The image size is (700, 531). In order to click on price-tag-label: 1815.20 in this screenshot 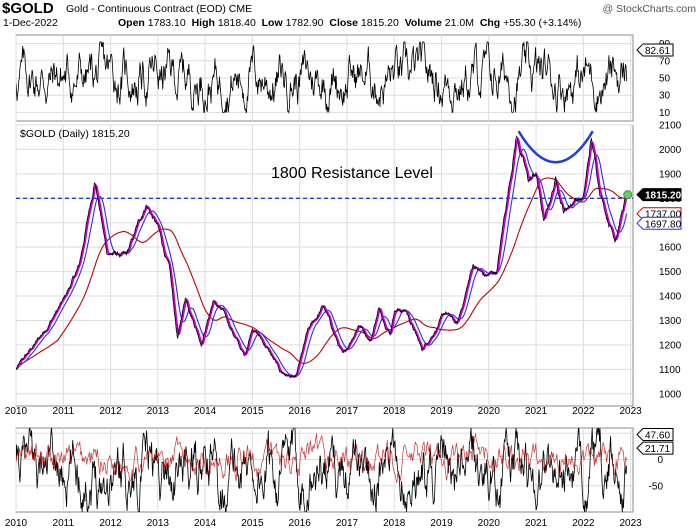, I will do `click(663, 196)`.